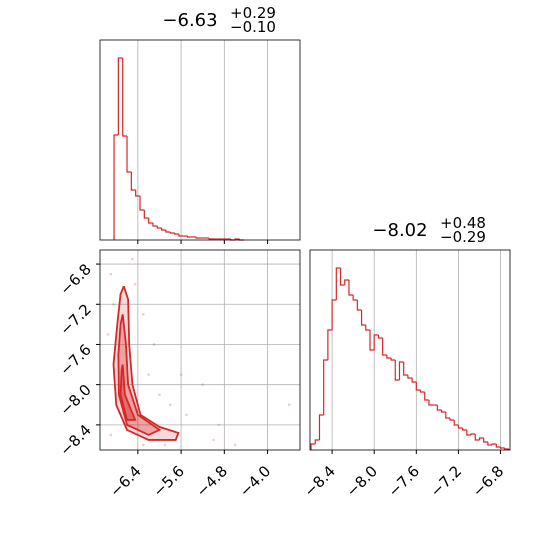  Describe the element at coordinates (463, 237) in the screenshot. I see `title-lower: −0.29` at that location.